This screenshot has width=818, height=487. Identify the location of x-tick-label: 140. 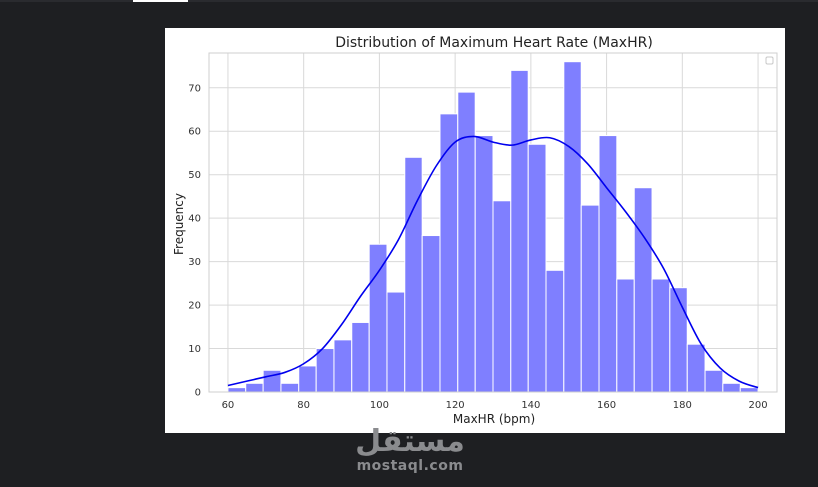
(530, 405).